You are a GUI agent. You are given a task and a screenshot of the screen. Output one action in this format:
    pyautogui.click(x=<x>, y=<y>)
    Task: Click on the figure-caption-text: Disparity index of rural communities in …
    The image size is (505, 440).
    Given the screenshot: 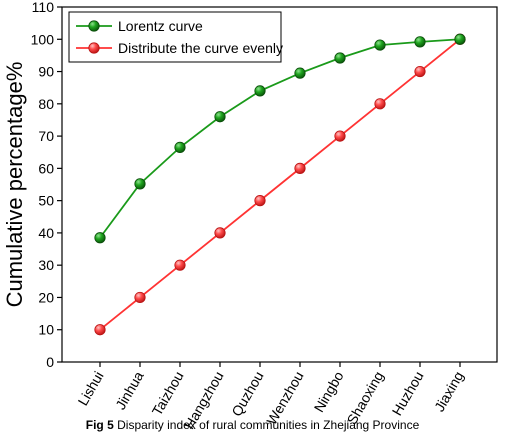 What is the action you would take?
    pyautogui.click(x=268, y=425)
    